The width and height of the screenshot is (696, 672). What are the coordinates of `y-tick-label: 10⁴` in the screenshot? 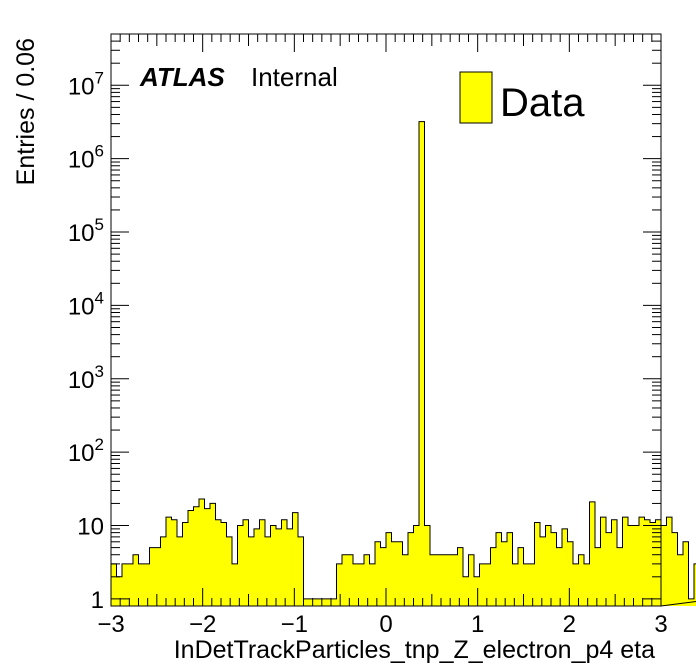 It's located at (86, 304).